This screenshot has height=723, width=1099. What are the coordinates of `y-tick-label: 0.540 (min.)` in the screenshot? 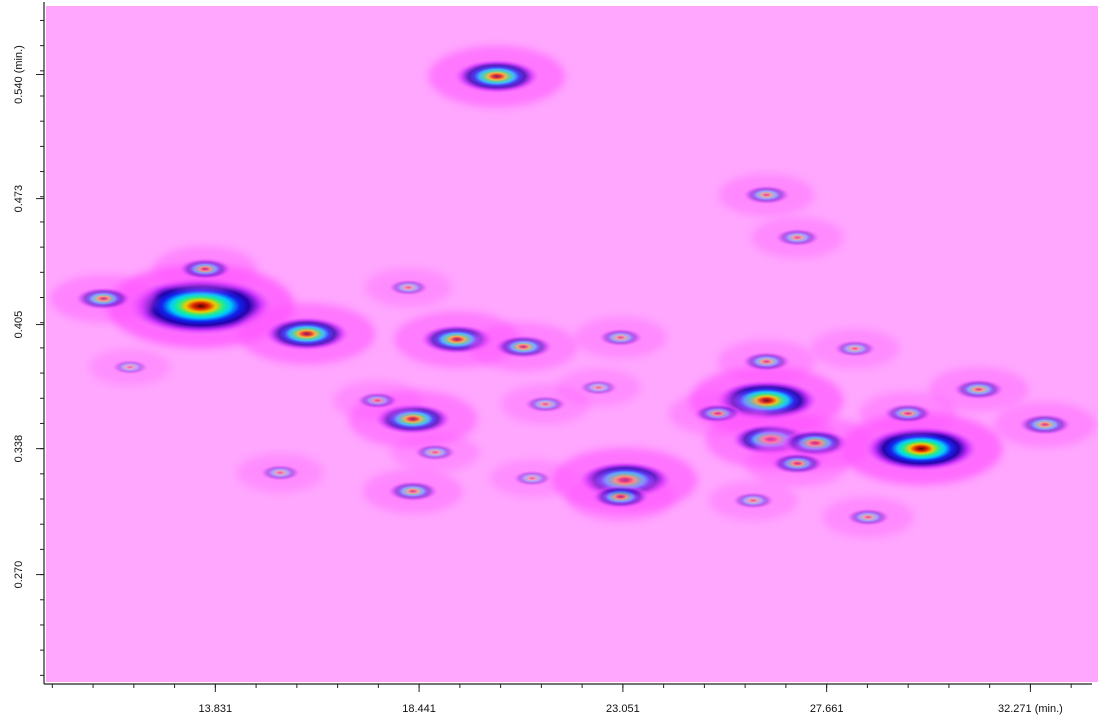 It's located at (19, 74).